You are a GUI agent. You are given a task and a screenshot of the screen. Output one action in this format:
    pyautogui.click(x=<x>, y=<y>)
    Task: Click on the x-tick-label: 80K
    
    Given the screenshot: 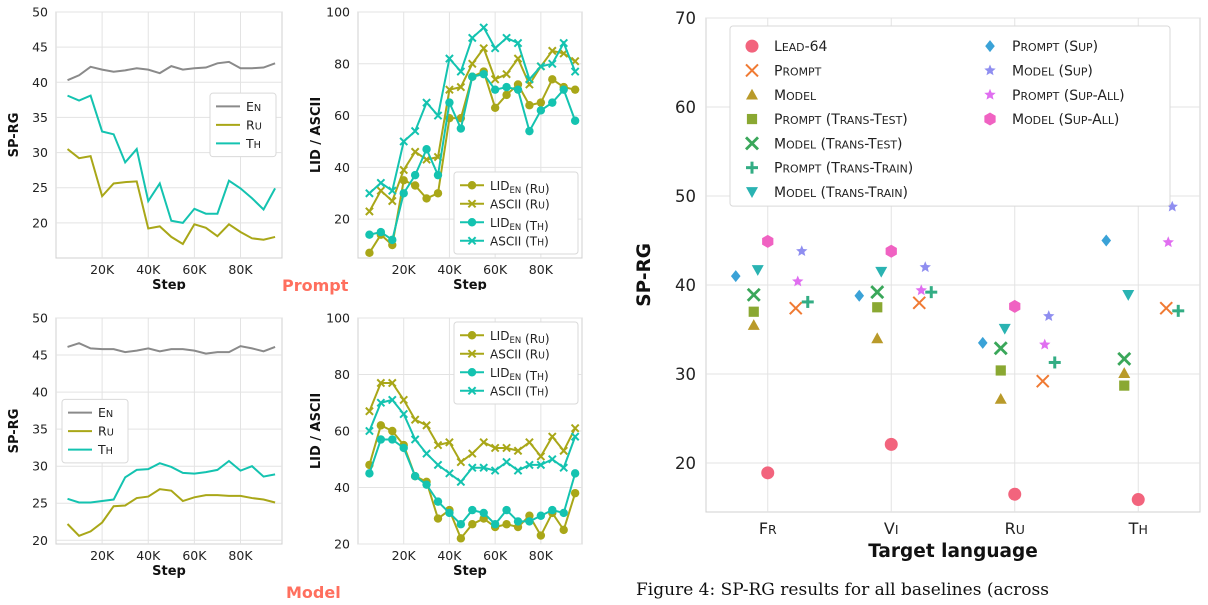 What is the action you would take?
    pyautogui.click(x=240, y=269)
    